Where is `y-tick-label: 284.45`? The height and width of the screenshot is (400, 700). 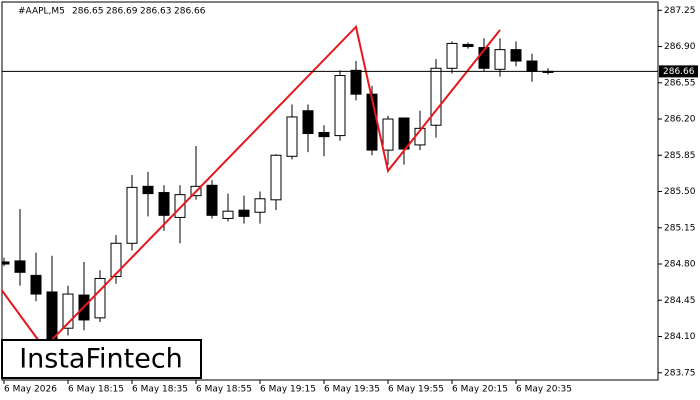
y-tick-label: 284.45 is located at coordinates (680, 301).